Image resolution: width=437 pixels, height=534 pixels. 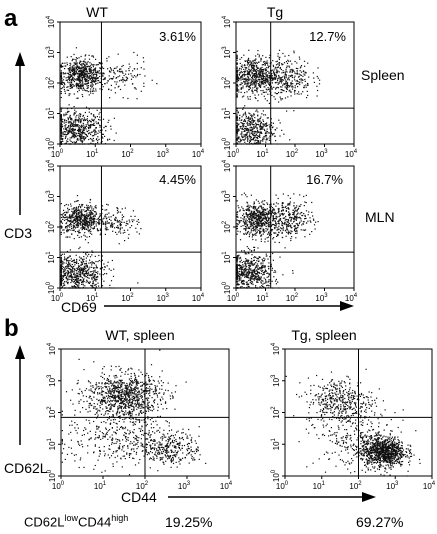 What do you see at coordinates (92, 154) in the screenshot?
I see `x-tick-label: 101` at bounding box center [92, 154].